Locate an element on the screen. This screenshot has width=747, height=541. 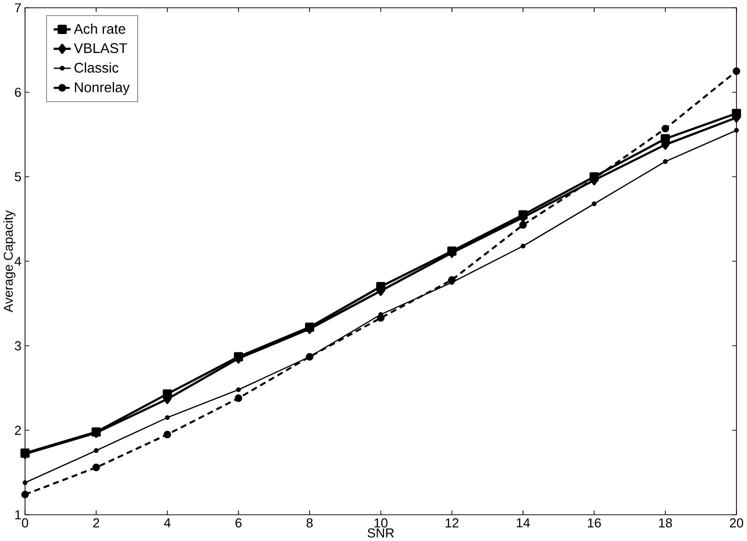
x-tick-label: 6 is located at coordinates (239, 523).